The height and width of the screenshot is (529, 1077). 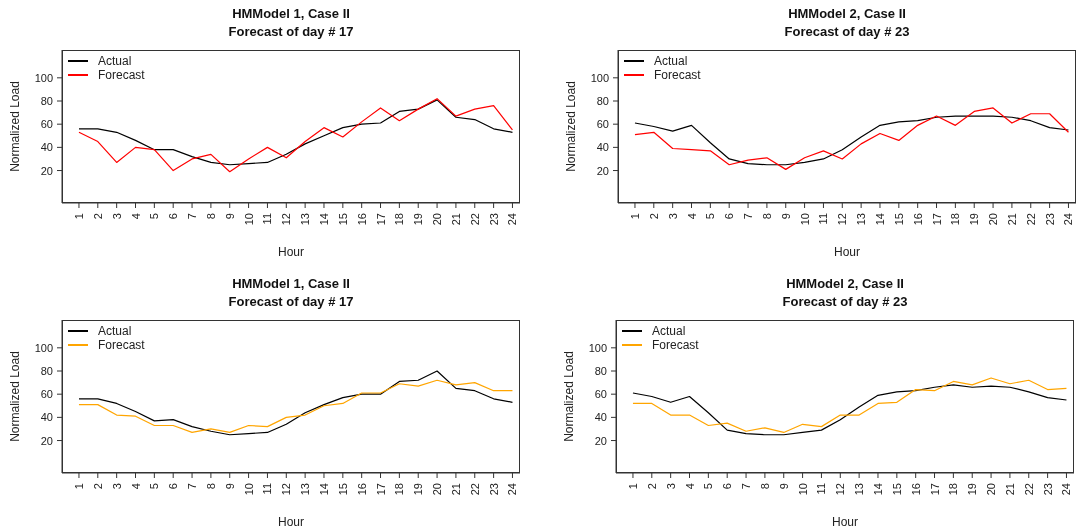 What do you see at coordinates (847, 14) in the screenshot?
I see `chart-title: HMModel 2, Case II` at bounding box center [847, 14].